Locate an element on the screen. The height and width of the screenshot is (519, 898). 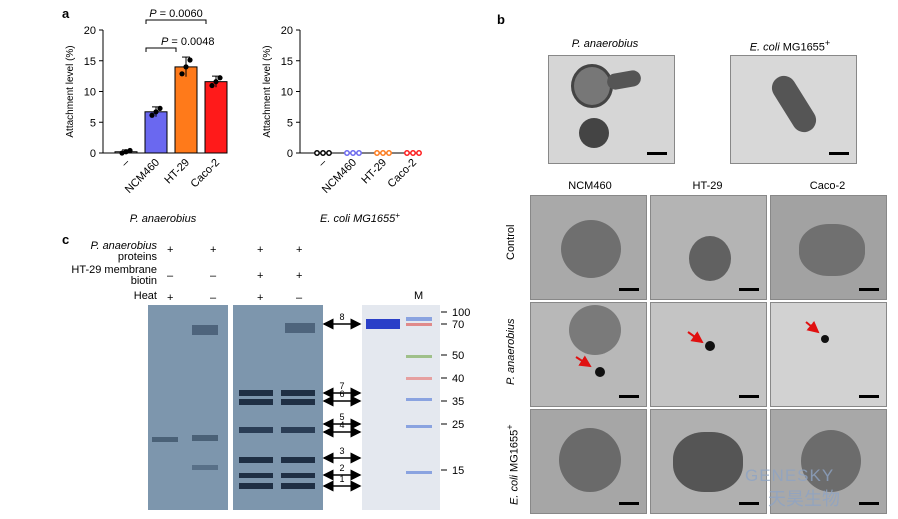
marker-size-label: 40 is located at coordinates (458, 379).